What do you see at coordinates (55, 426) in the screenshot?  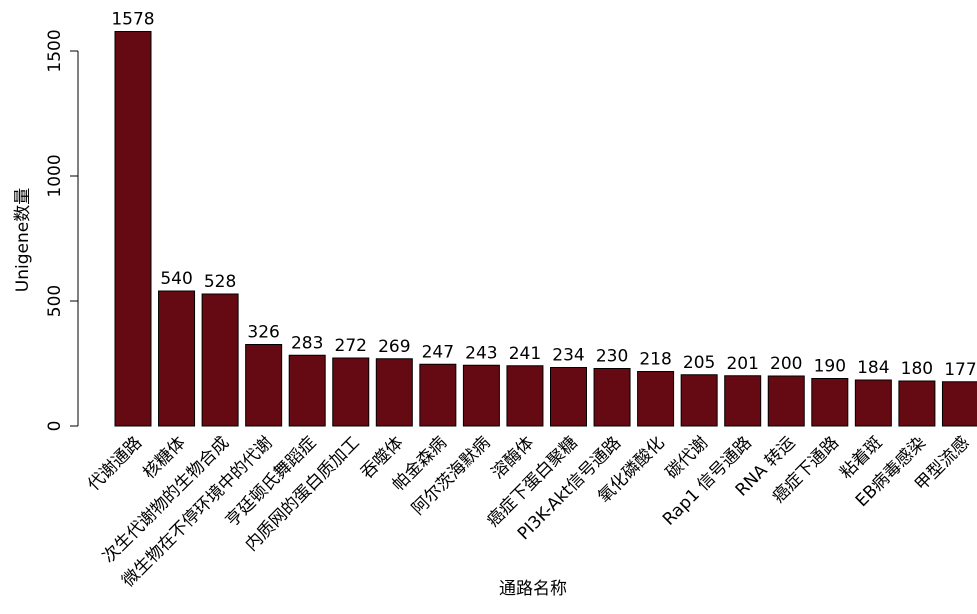 I see `y-tick-label: 0` at bounding box center [55, 426].